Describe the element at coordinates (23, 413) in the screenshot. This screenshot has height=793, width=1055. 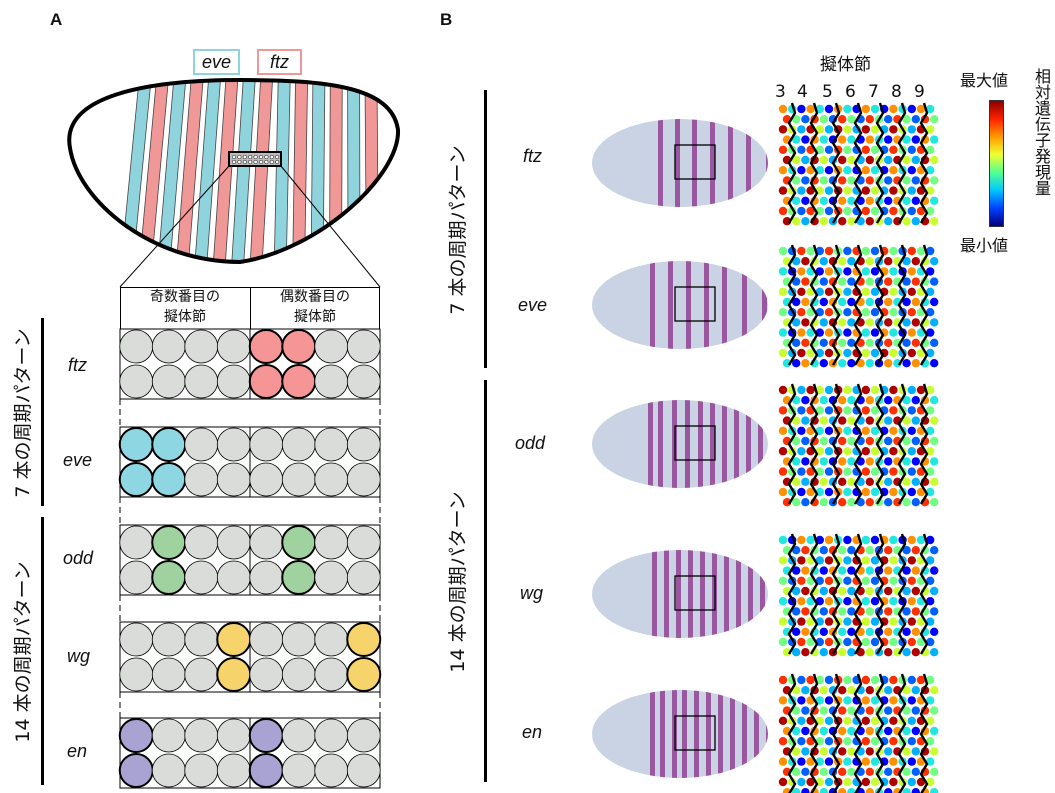
I see `group-label-seven-a: 7 本の周期パターン` at that location.